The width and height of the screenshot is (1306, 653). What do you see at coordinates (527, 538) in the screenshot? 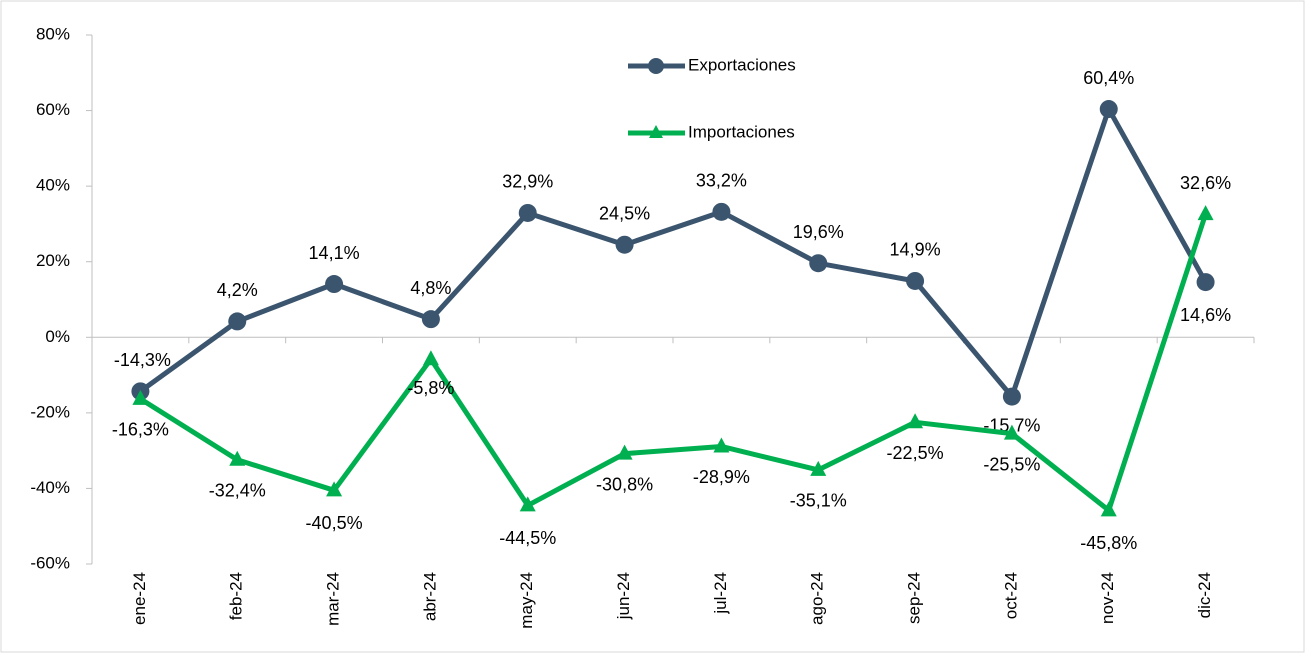
I see `data-label: -44,5%` at bounding box center [527, 538].